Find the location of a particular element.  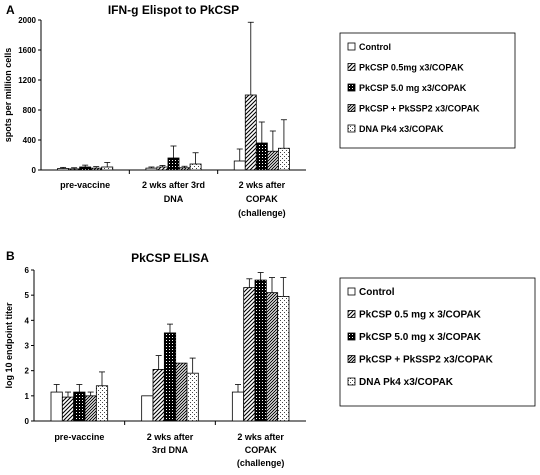

legend-label-pkcsp-5-0-mg-x-3-copak: PkCSP 5.0 mg x 3/COPAK is located at coordinates (420, 337).